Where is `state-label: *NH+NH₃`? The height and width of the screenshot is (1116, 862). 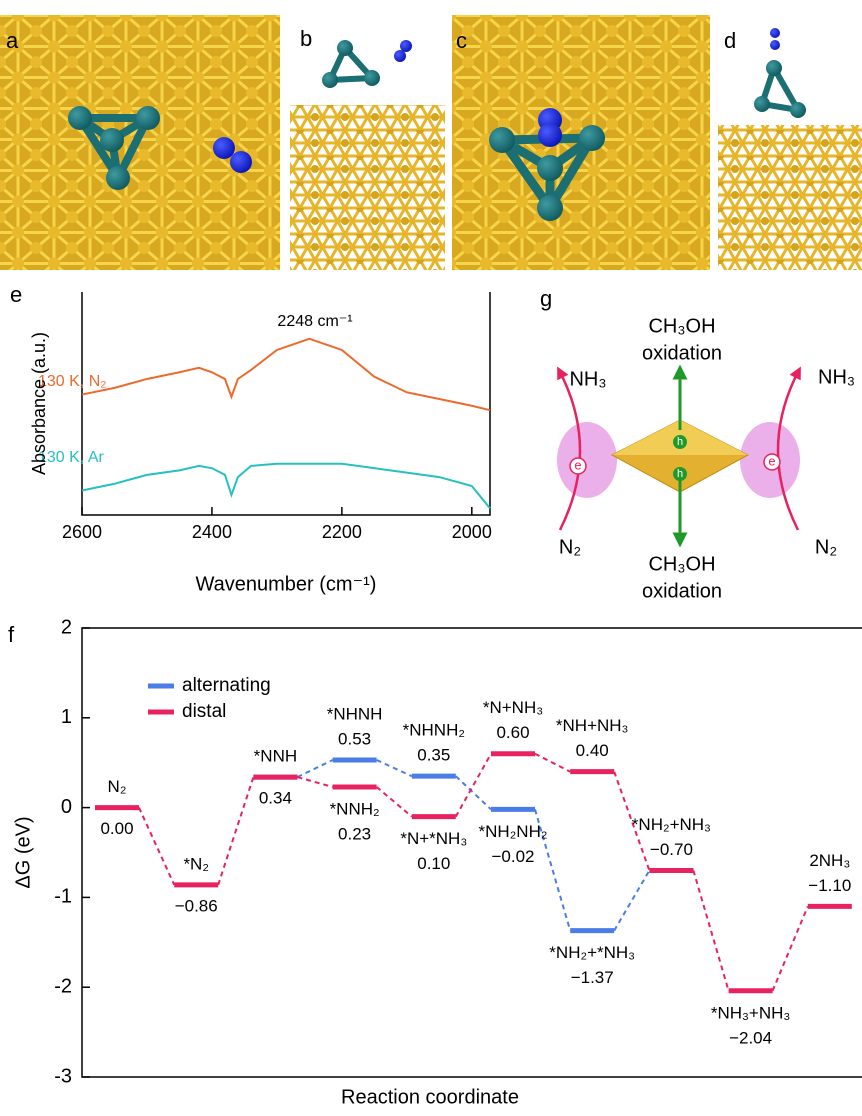
state-label: *NH+NH₃ is located at coordinates (592, 725).